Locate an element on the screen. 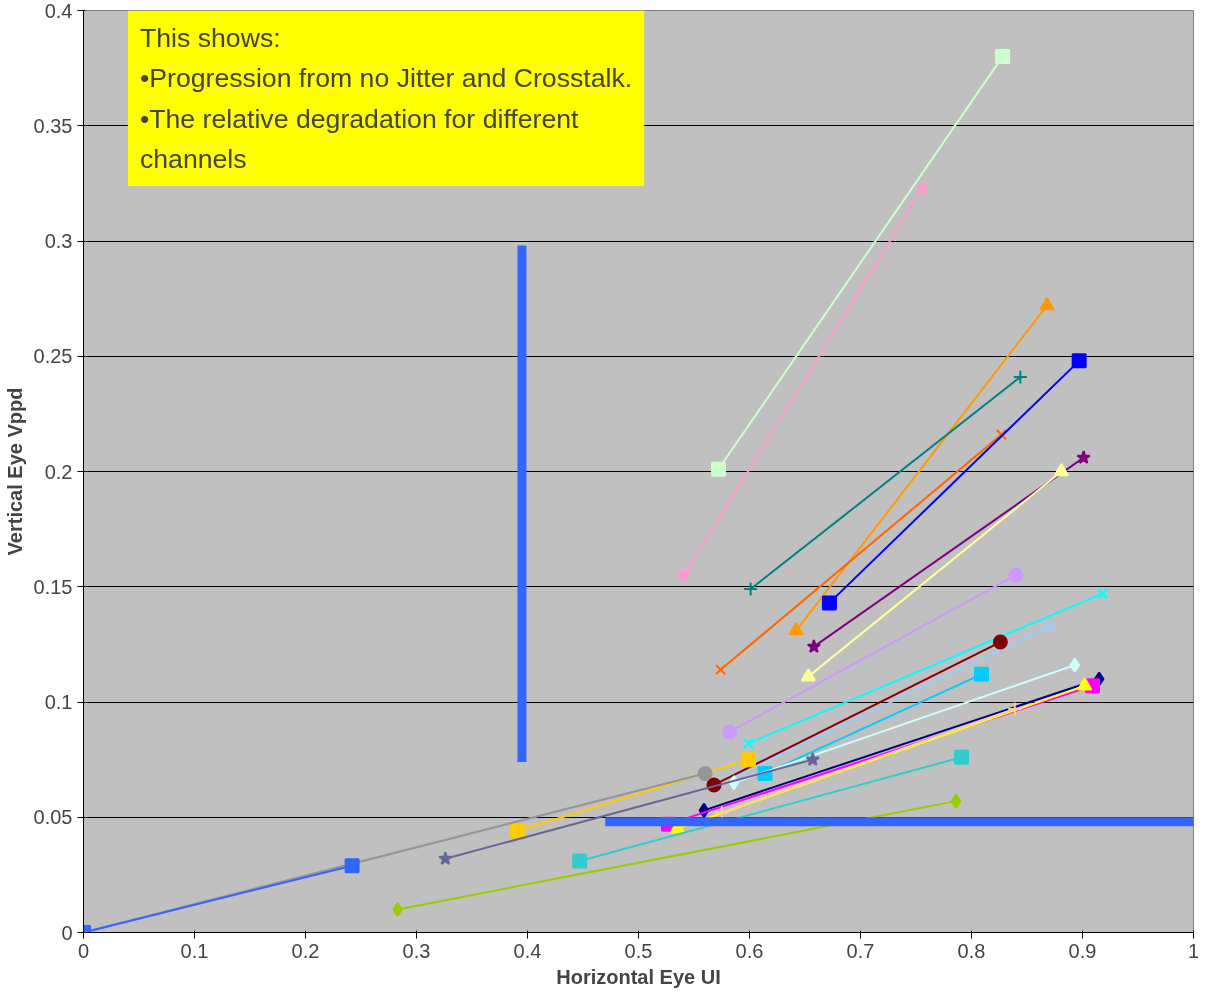 The height and width of the screenshot is (995, 1212). annotation: This shows: •Progression from no Jitter and Crosstalk. •The relative degradation for different channels is located at coordinates (386, 98).